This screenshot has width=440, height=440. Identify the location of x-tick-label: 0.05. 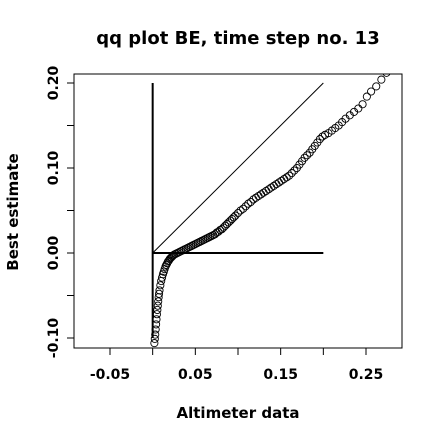
(195, 375).